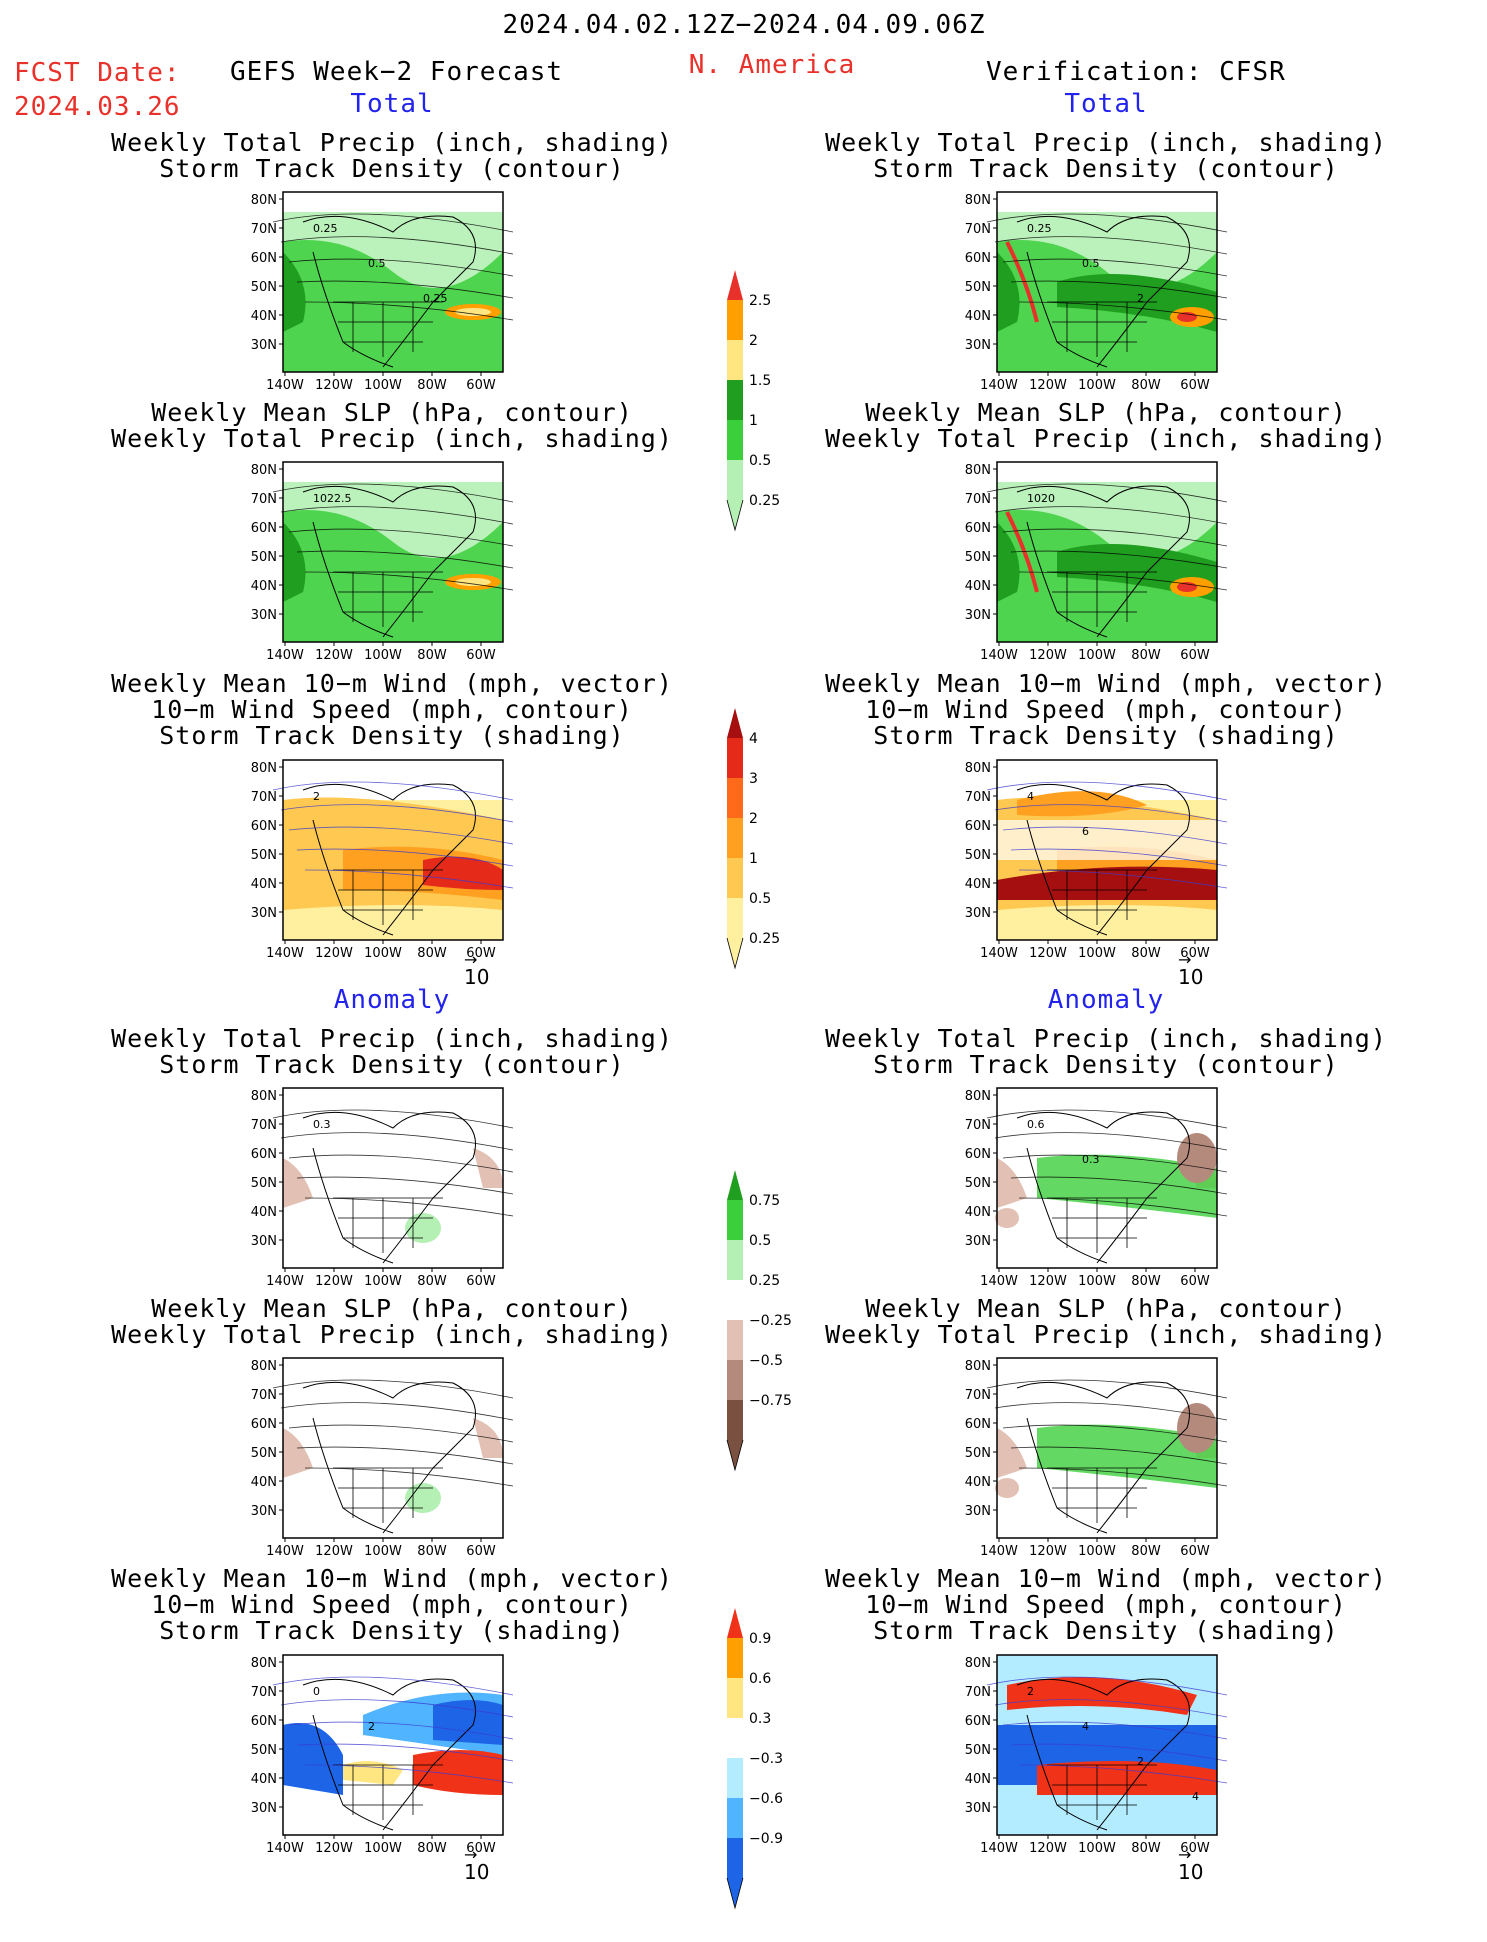 This screenshot has height=1942, width=1487. What do you see at coordinates (392, 1000) in the screenshot?
I see `section-anomaly-left: Anomaly` at bounding box center [392, 1000].